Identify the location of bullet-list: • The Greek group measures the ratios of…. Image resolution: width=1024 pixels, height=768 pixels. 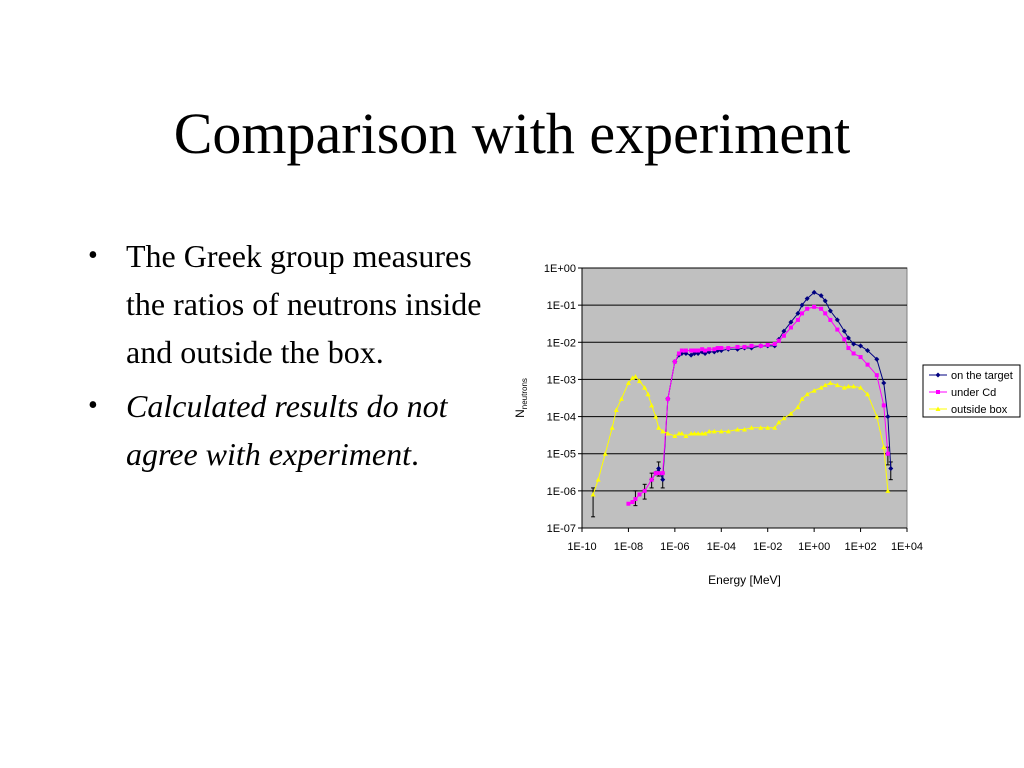
(288, 358).